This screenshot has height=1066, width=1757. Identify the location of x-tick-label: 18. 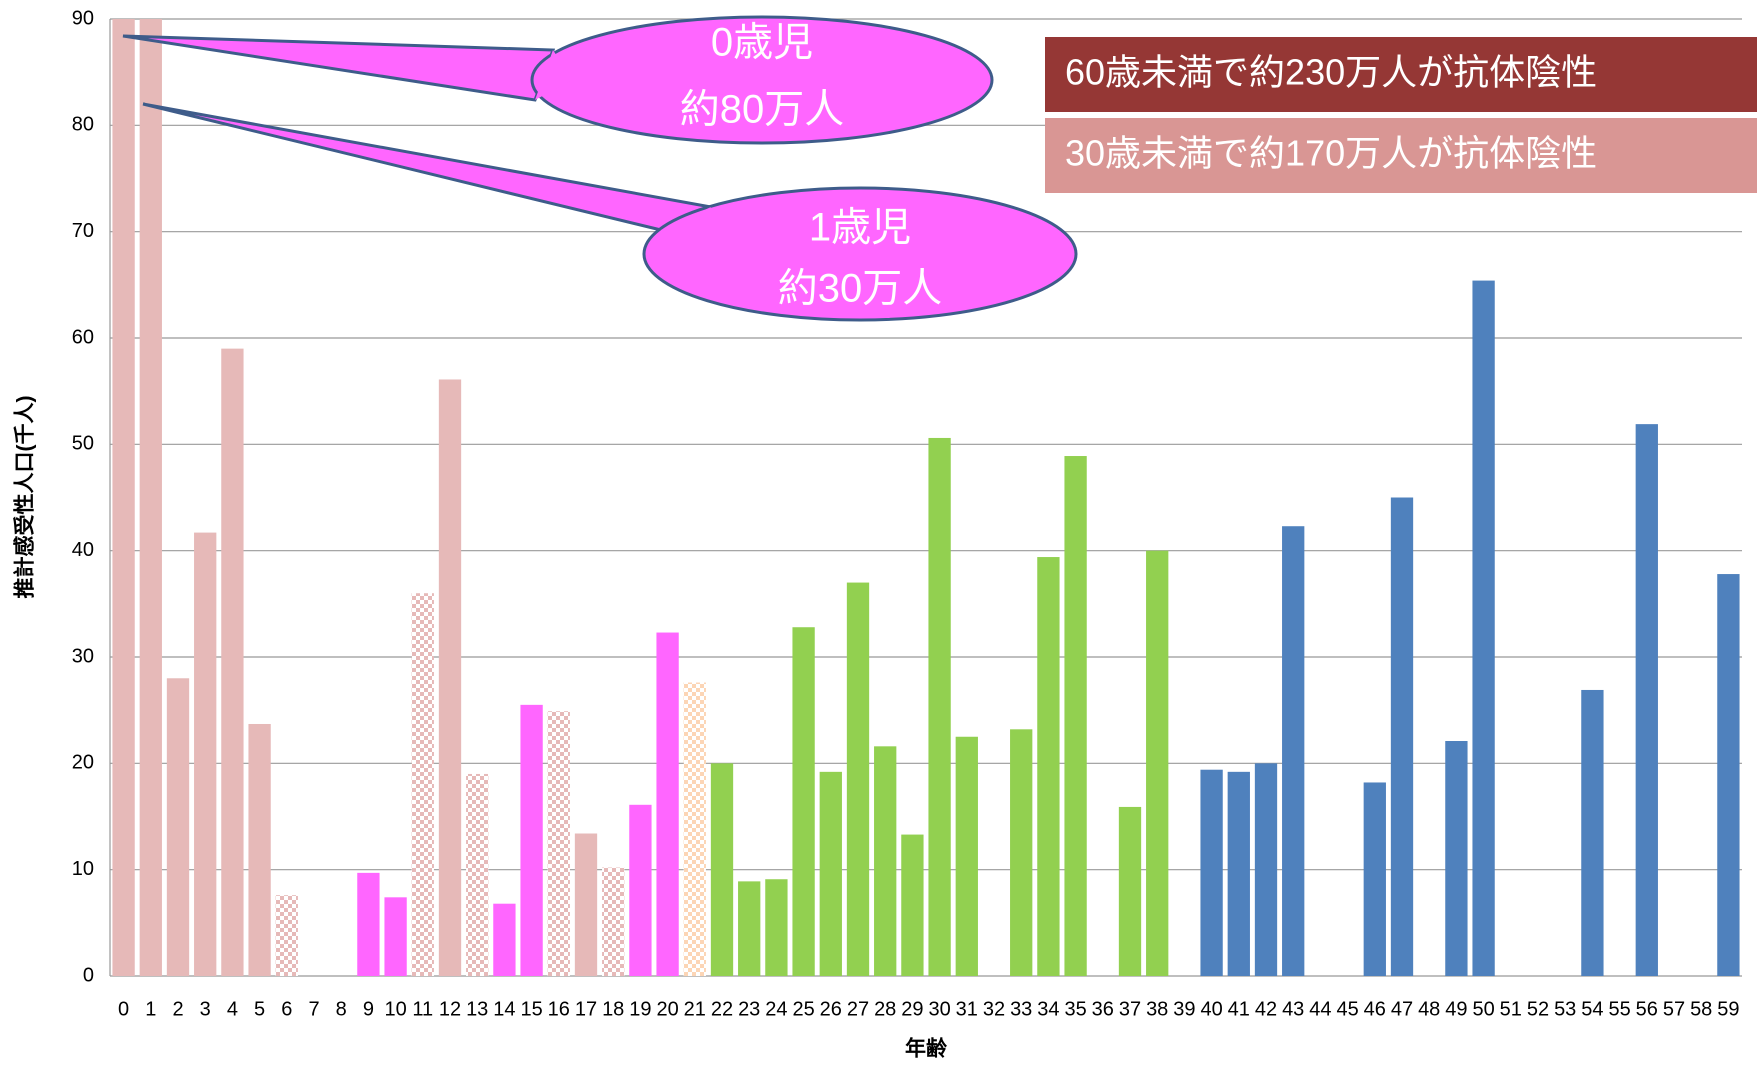
(613, 1009).